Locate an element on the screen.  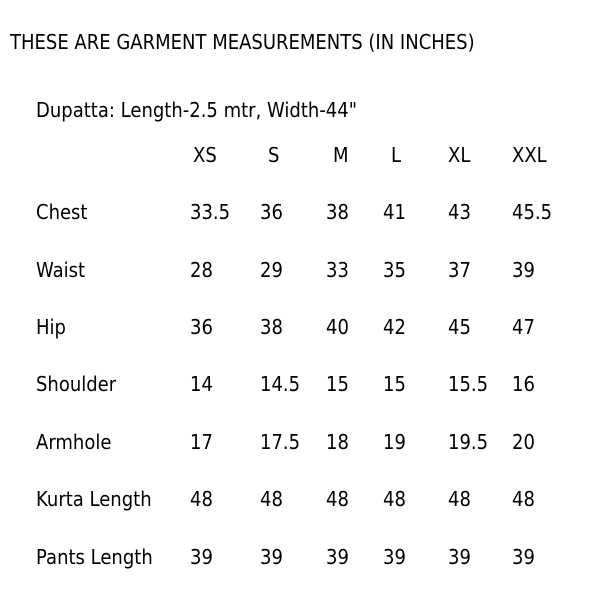
measurement-cell: 14 is located at coordinates (201, 384).